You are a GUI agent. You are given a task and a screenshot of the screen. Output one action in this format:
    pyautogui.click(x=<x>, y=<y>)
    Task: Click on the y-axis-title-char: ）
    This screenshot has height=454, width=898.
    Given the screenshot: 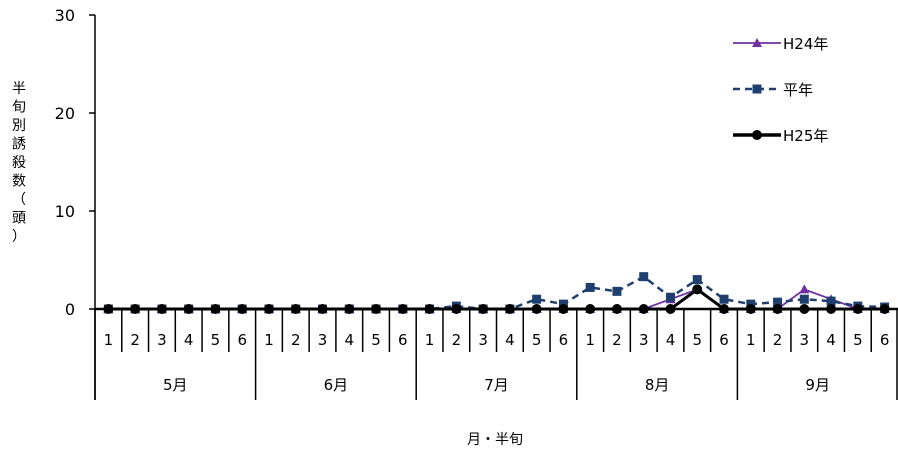 What is the action you would take?
    pyautogui.click(x=19, y=237)
    